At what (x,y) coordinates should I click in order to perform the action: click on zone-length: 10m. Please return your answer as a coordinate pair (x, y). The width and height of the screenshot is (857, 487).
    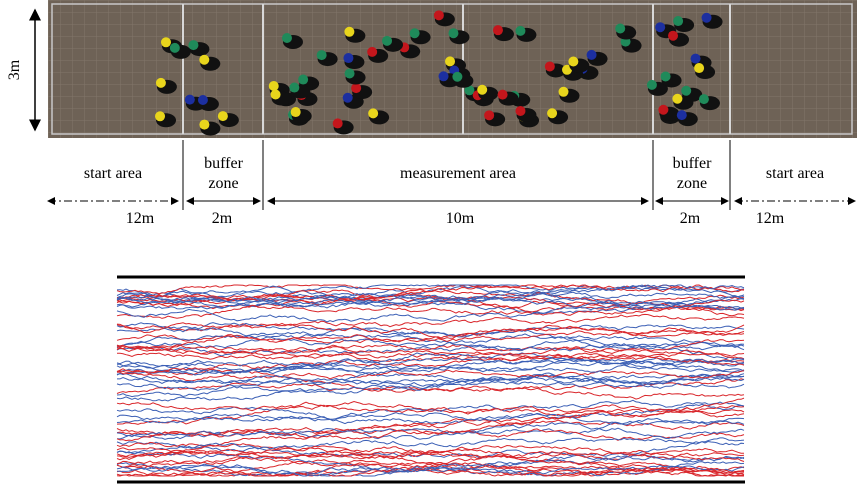
    Looking at the image, I should click on (460, 218).